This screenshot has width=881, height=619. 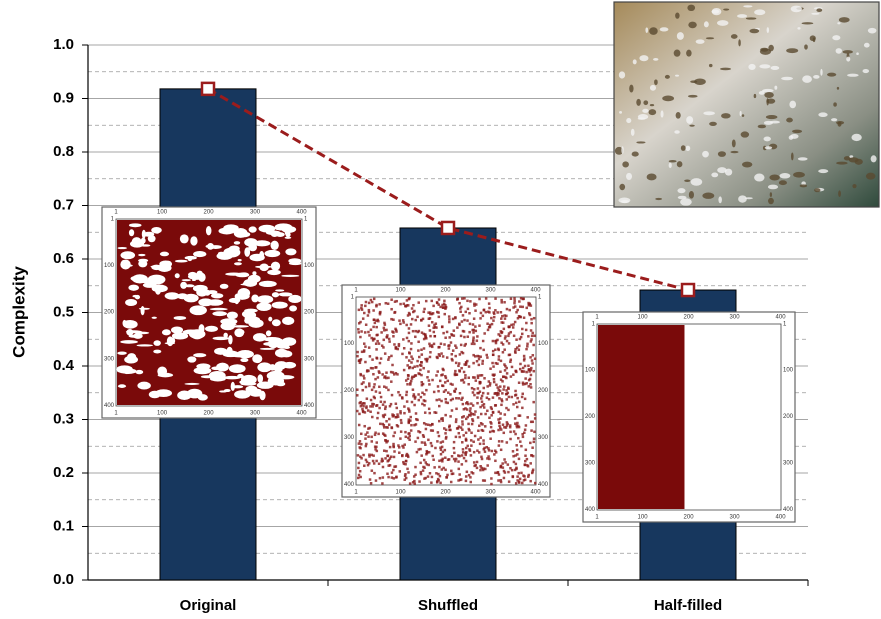 What do you see at coordinates (109, 266) in the screenshot?
I see `inset-tick-label: 100` at bounding box center [109, 266].